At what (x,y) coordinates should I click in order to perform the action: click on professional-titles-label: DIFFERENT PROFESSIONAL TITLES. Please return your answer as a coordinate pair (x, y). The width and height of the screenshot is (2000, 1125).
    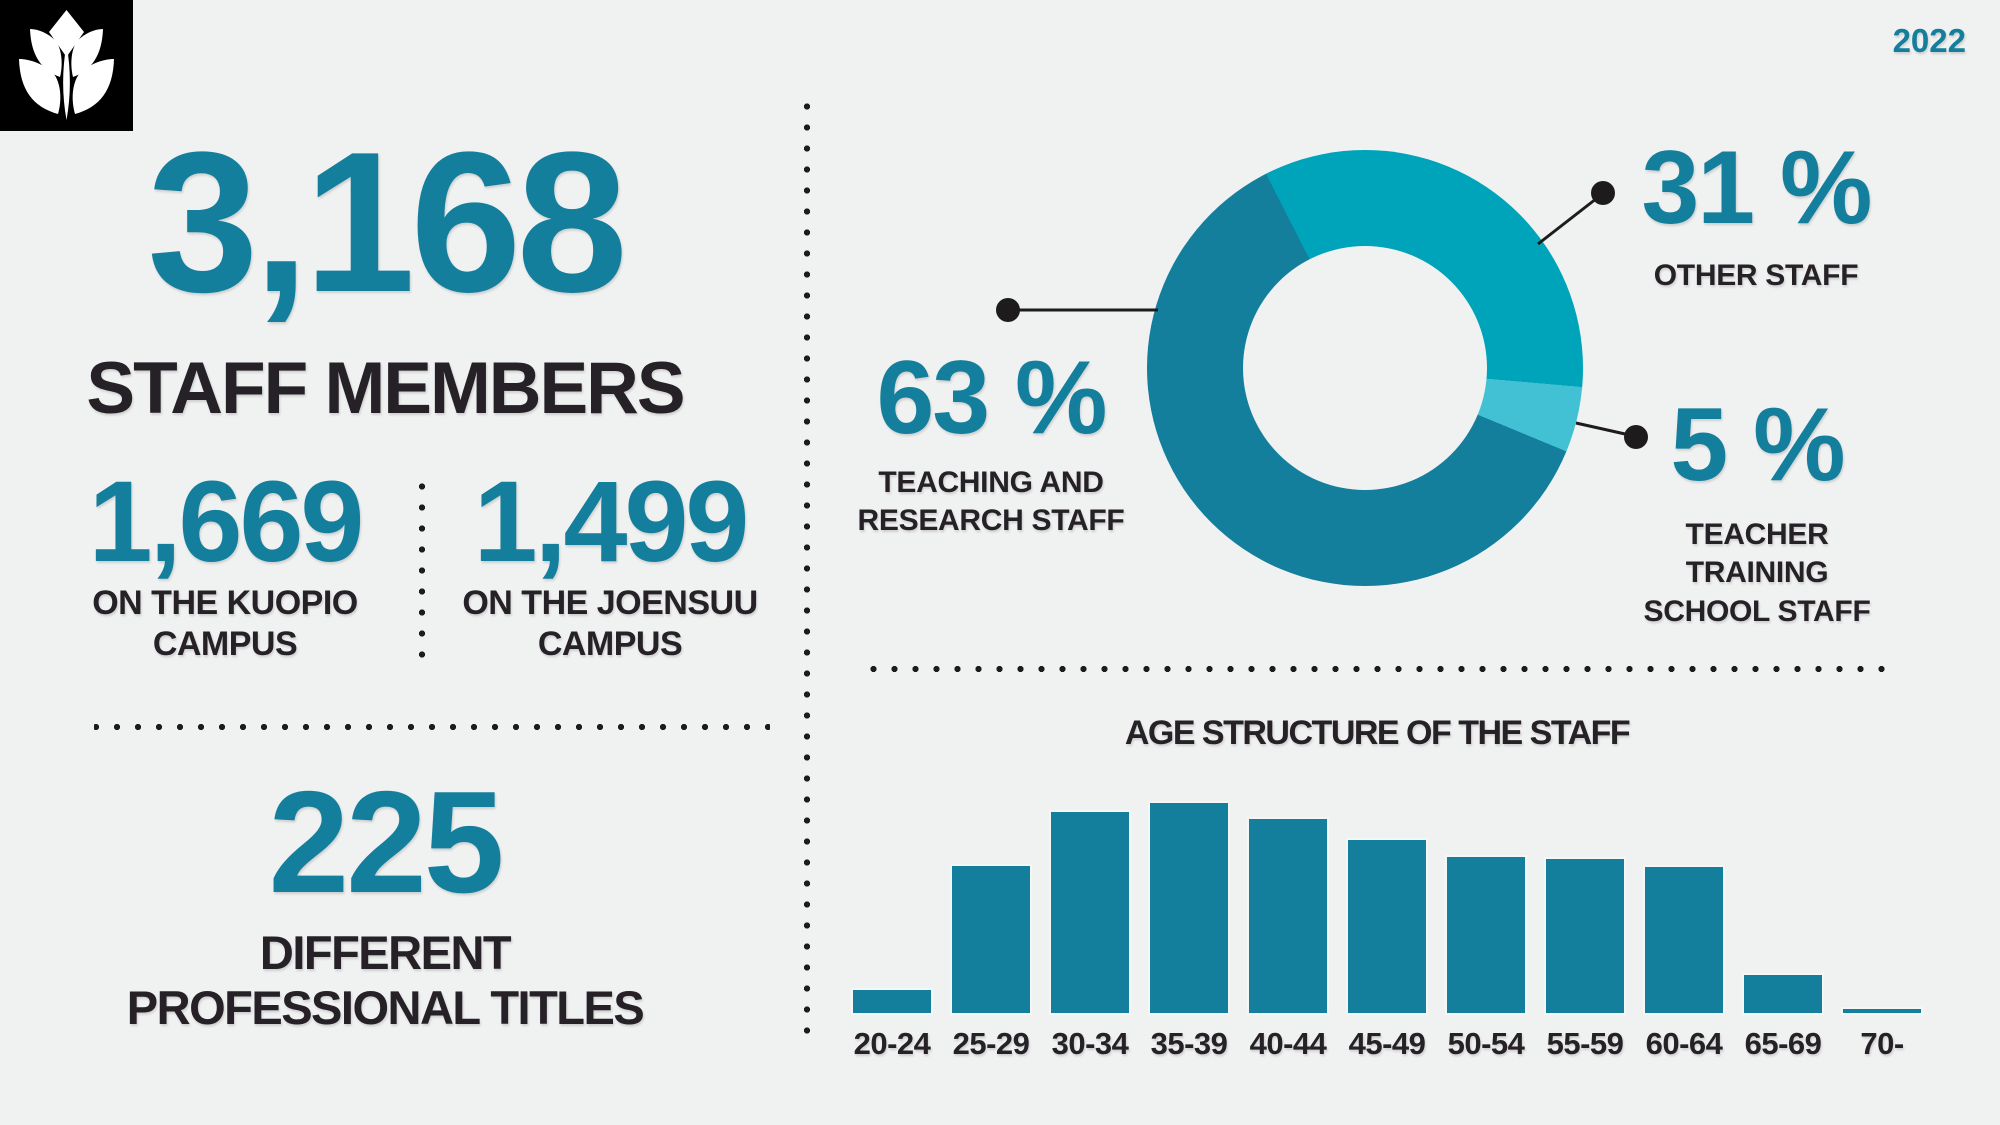
    Looking at the image, I should click on (385, 980).